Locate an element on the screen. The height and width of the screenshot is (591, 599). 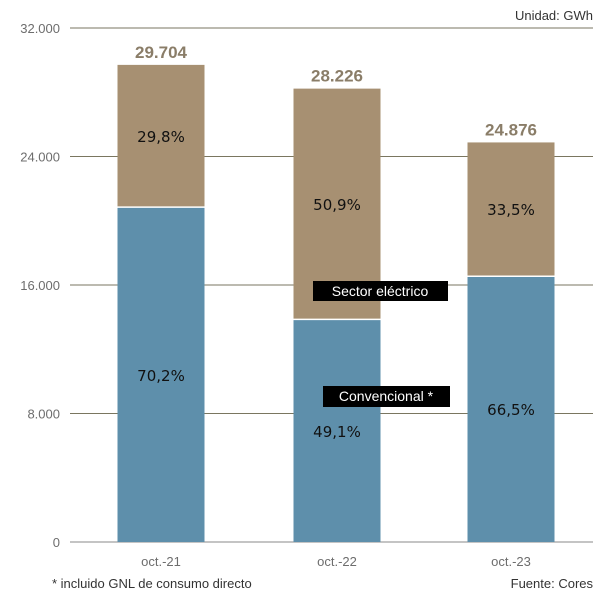
x-axis-categories: oct.-21 oct.-22 oct.-23 is located at coordinates (336, 561).